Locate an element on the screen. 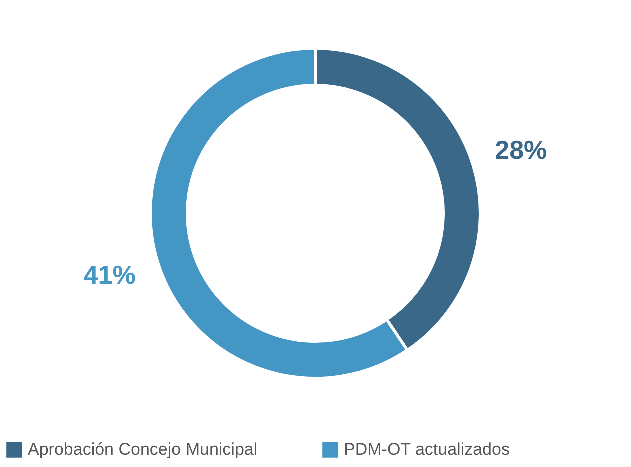 This screenshot has width=631, height=467. data-label: 41% is located at coordinates (110, 275).